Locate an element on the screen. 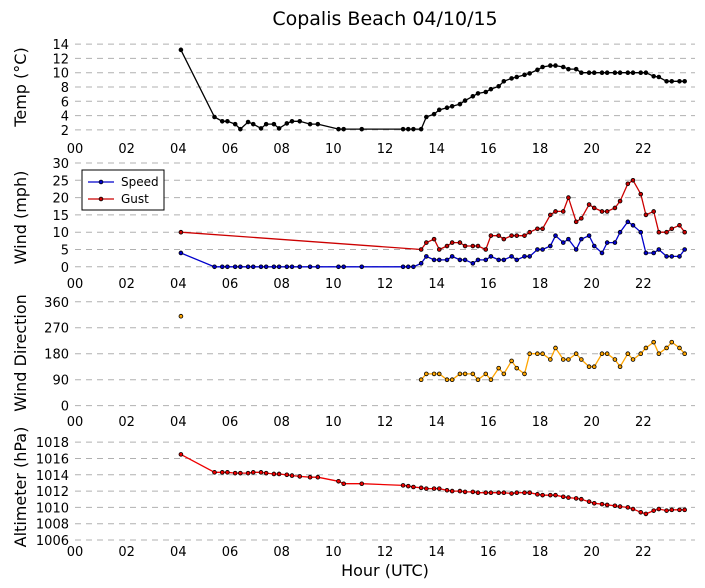 Image resolution: width=705 pixels, height=588 pixels. x-tick-label: 22 is located at coordinates (643, 422).